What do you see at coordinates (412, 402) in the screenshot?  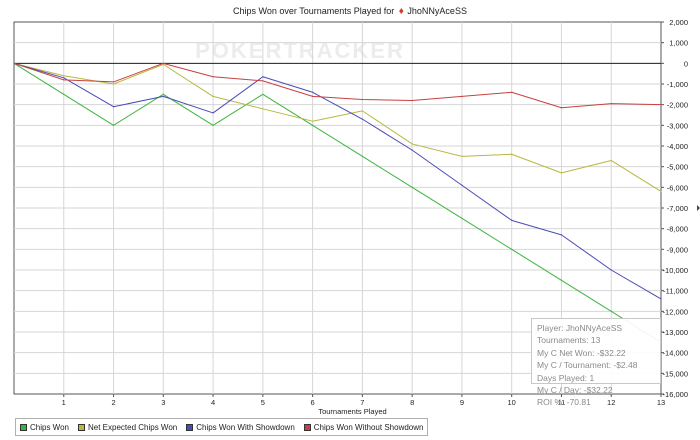 I see `x-tick-label: 8` at bounding box center [412, 402].